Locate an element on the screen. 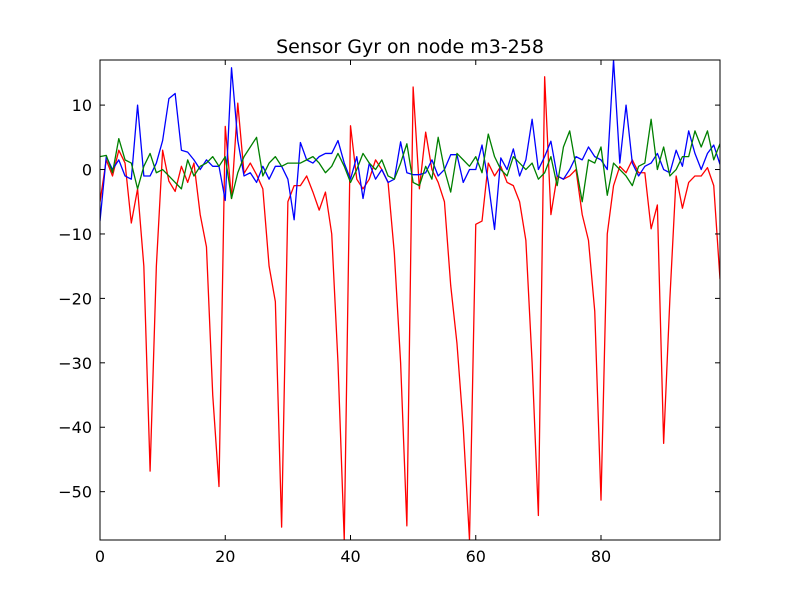  y-tick-label: 0 is located at coordinates (87, 170).